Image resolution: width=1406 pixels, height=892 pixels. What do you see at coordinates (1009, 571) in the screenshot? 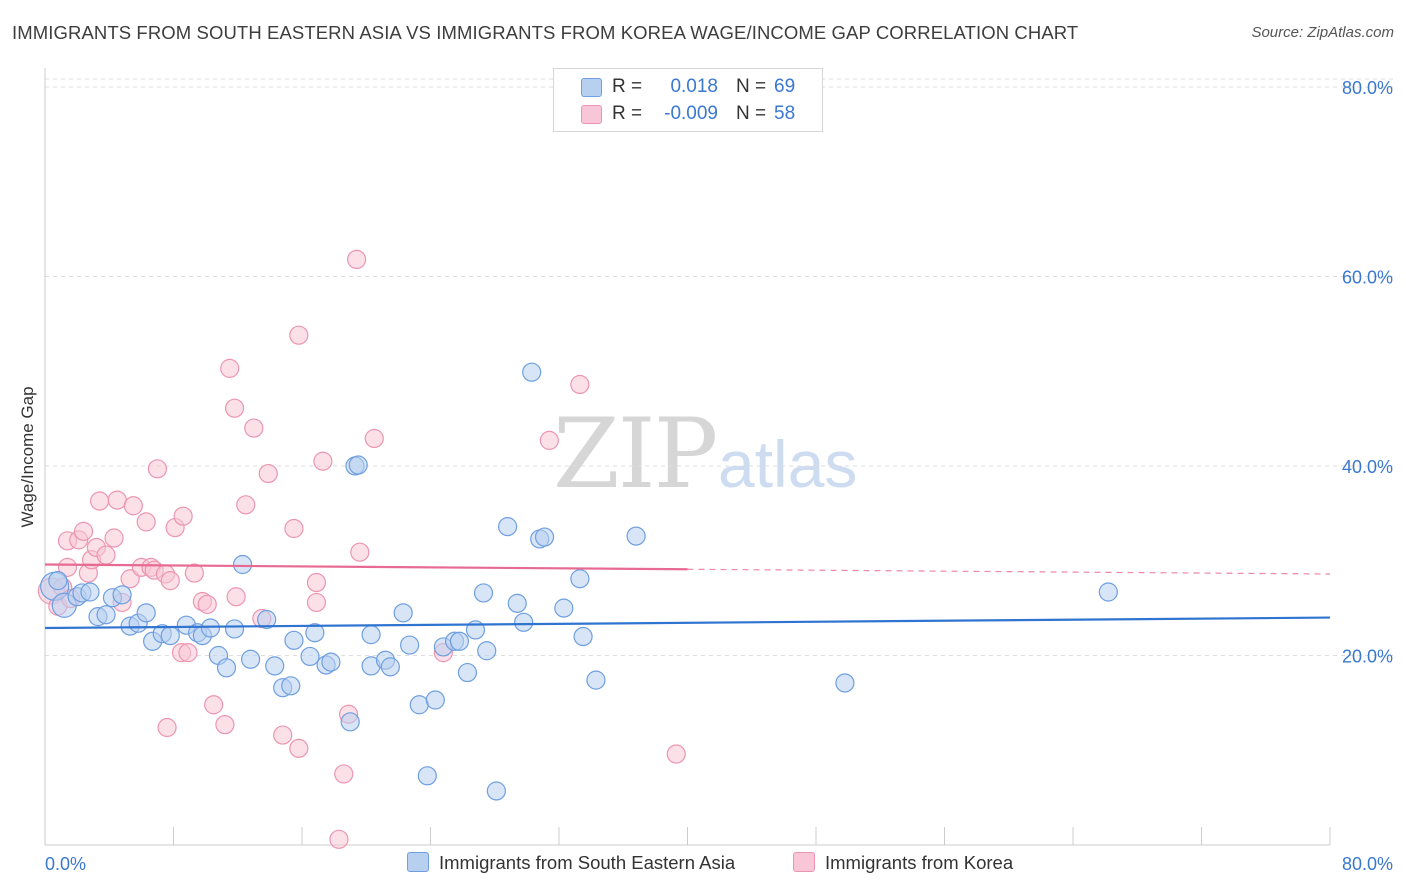
I see `trend-line-pink-dashed` at bounding box center [1009, 571].